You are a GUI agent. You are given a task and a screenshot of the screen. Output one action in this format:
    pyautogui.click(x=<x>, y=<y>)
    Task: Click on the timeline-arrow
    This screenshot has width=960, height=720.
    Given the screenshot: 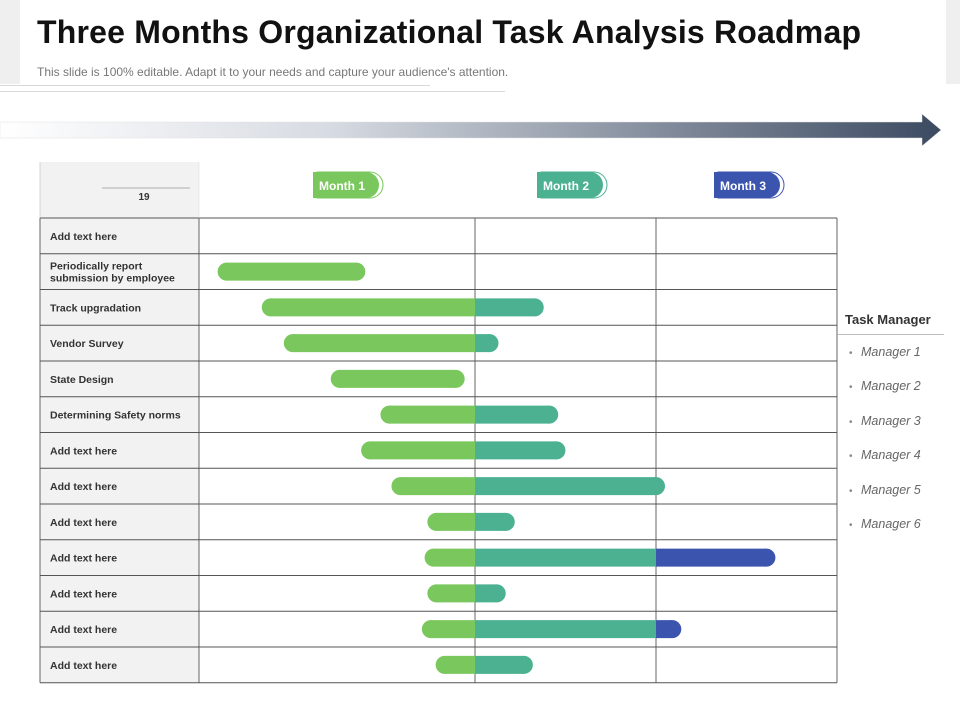 What is the action you would take?
    pyautogui.click(x=471, y=130)
    